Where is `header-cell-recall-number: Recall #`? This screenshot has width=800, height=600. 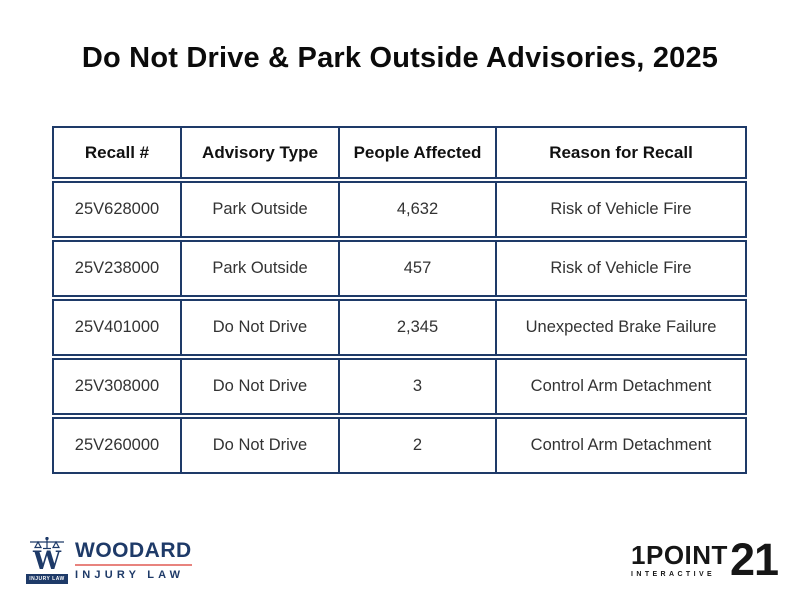 header-cell-recall-number: Recall # is located at coordinates (118, 152).